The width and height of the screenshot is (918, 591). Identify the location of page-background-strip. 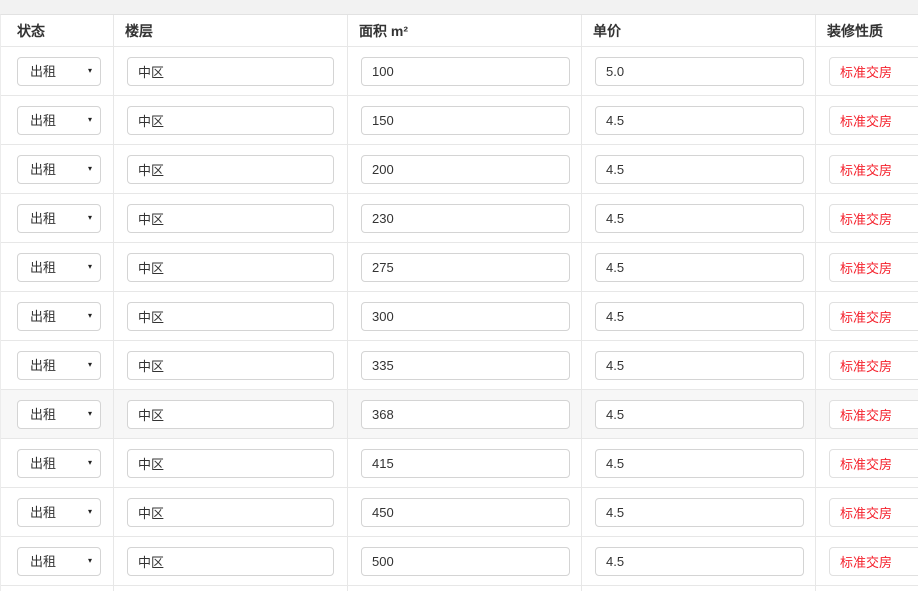
(459, 7).